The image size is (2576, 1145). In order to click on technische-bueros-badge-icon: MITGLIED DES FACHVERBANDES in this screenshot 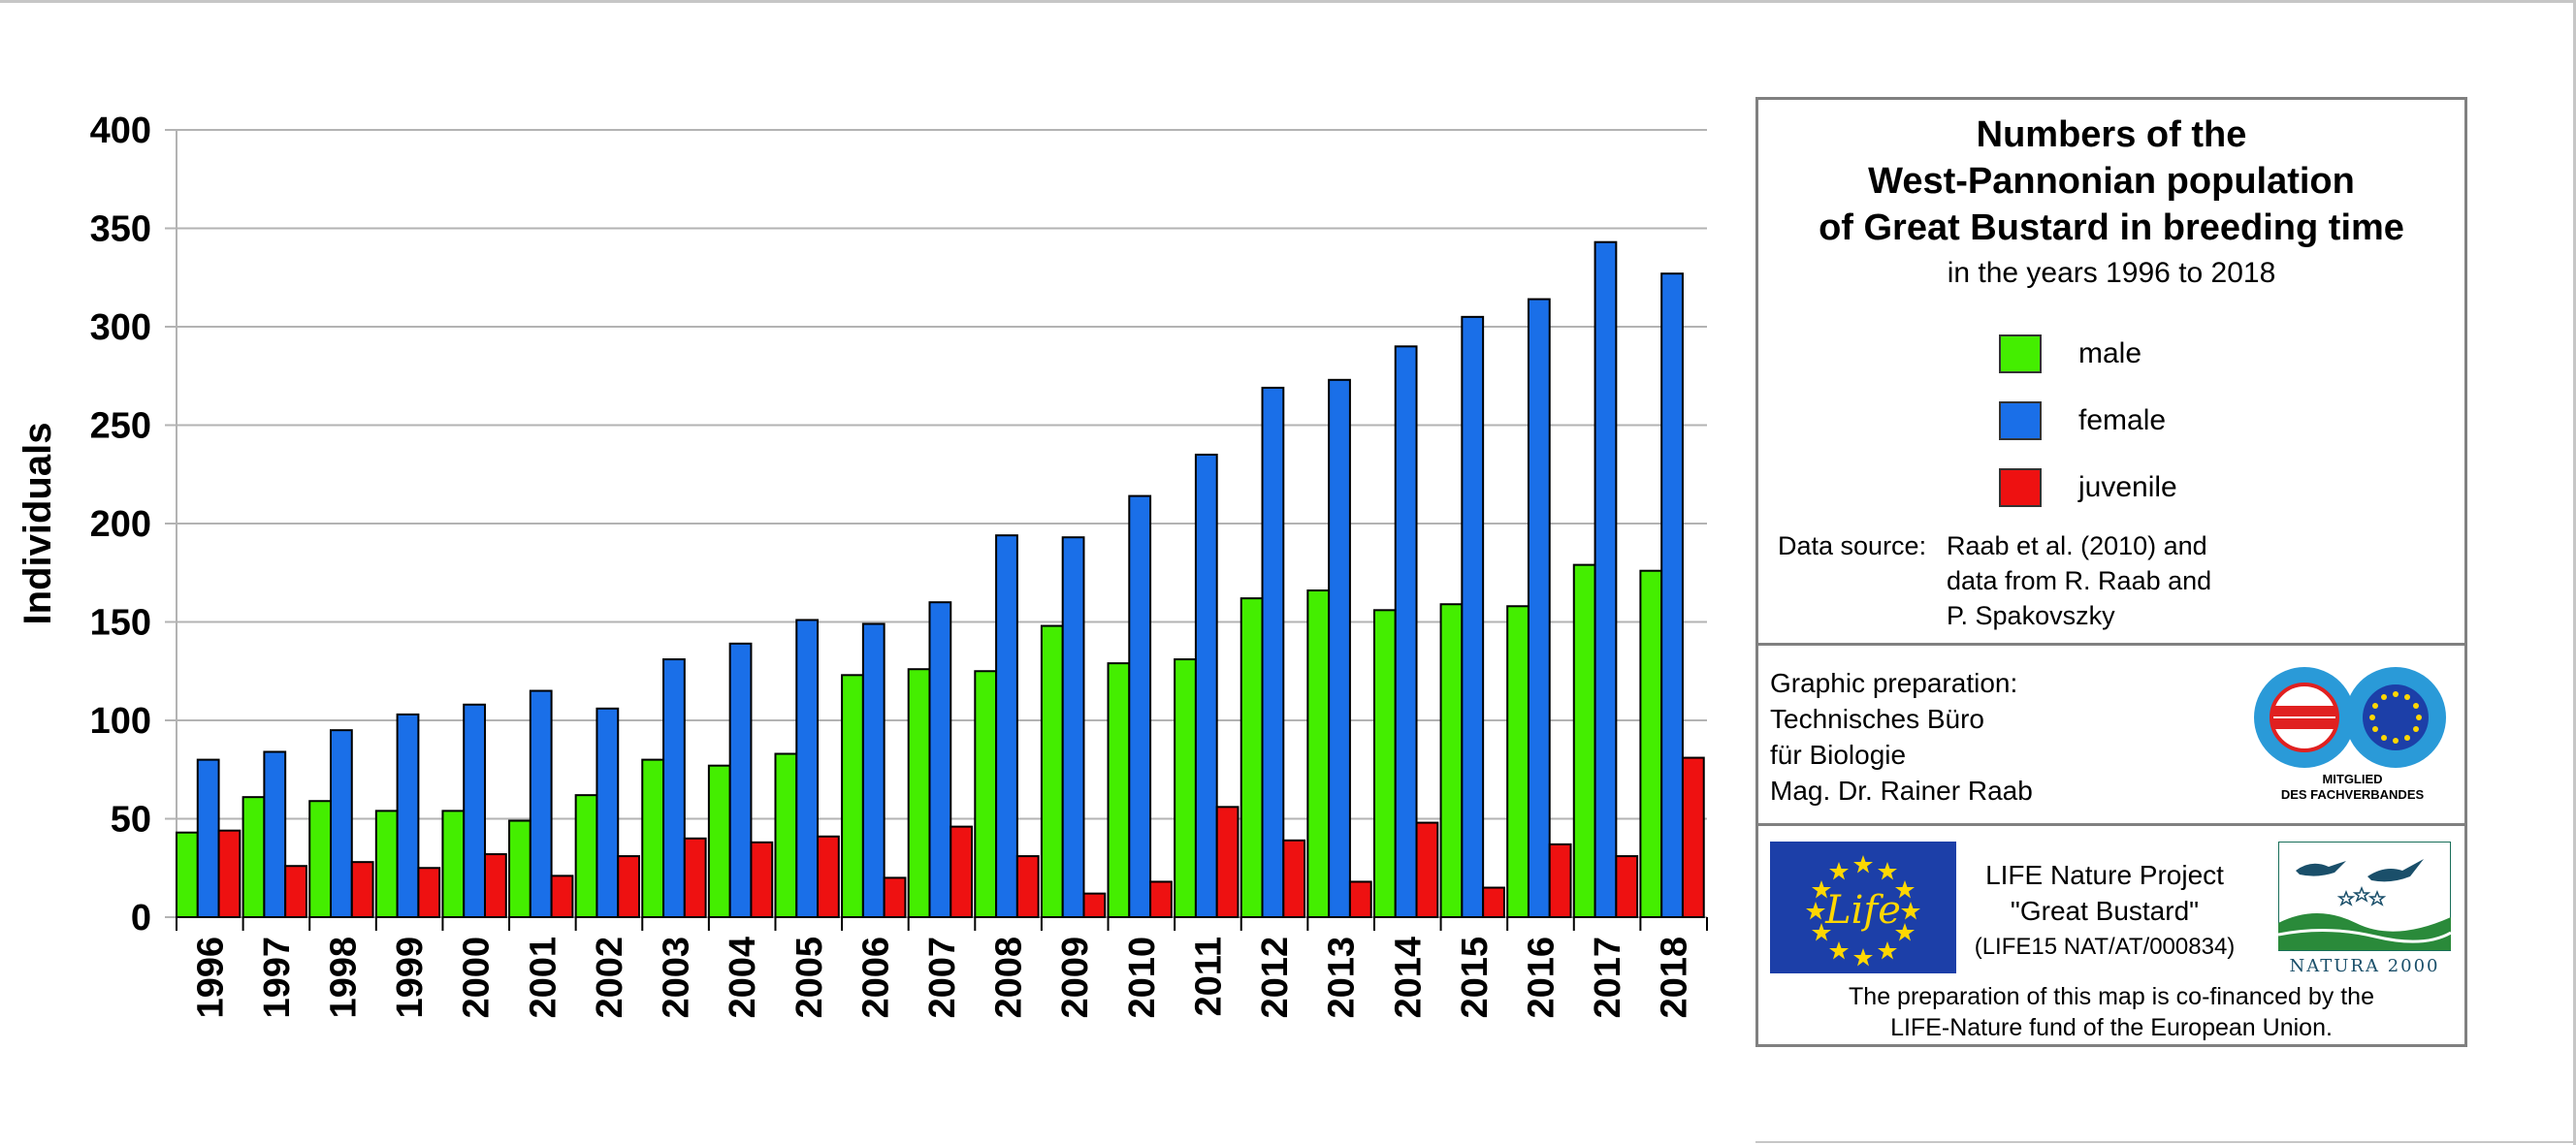, I will do `click(2352, 742)`.